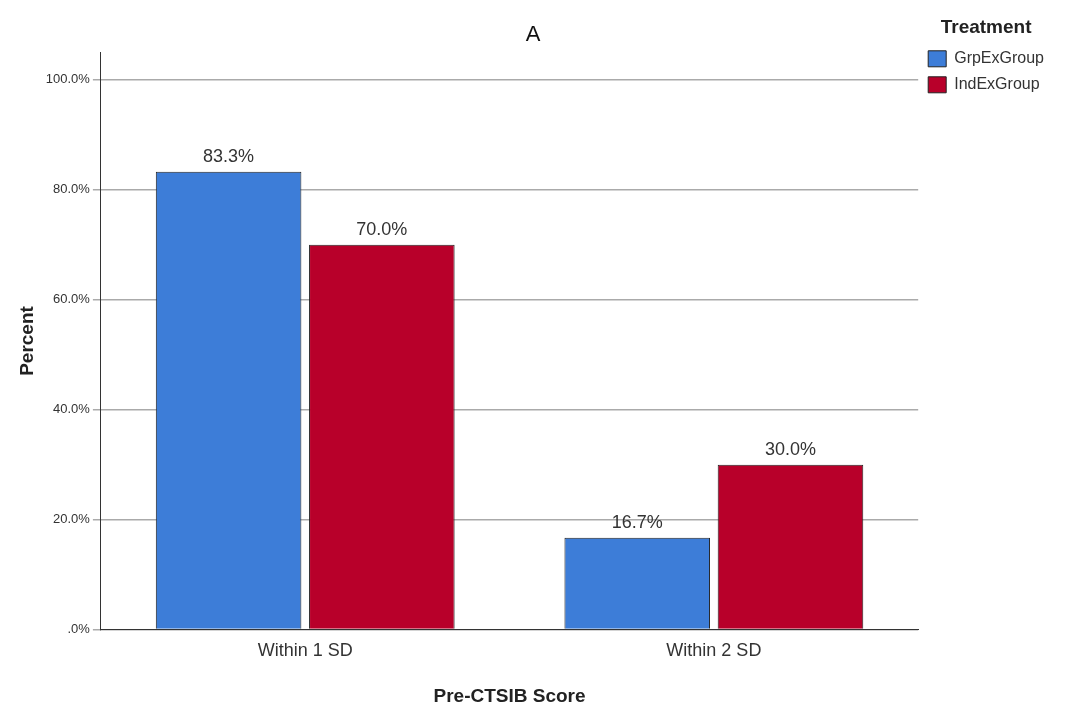 The width and height of the screenshot is (1067, 726). I want to click on y-tick-label: 60.0%, so click(72, 299).